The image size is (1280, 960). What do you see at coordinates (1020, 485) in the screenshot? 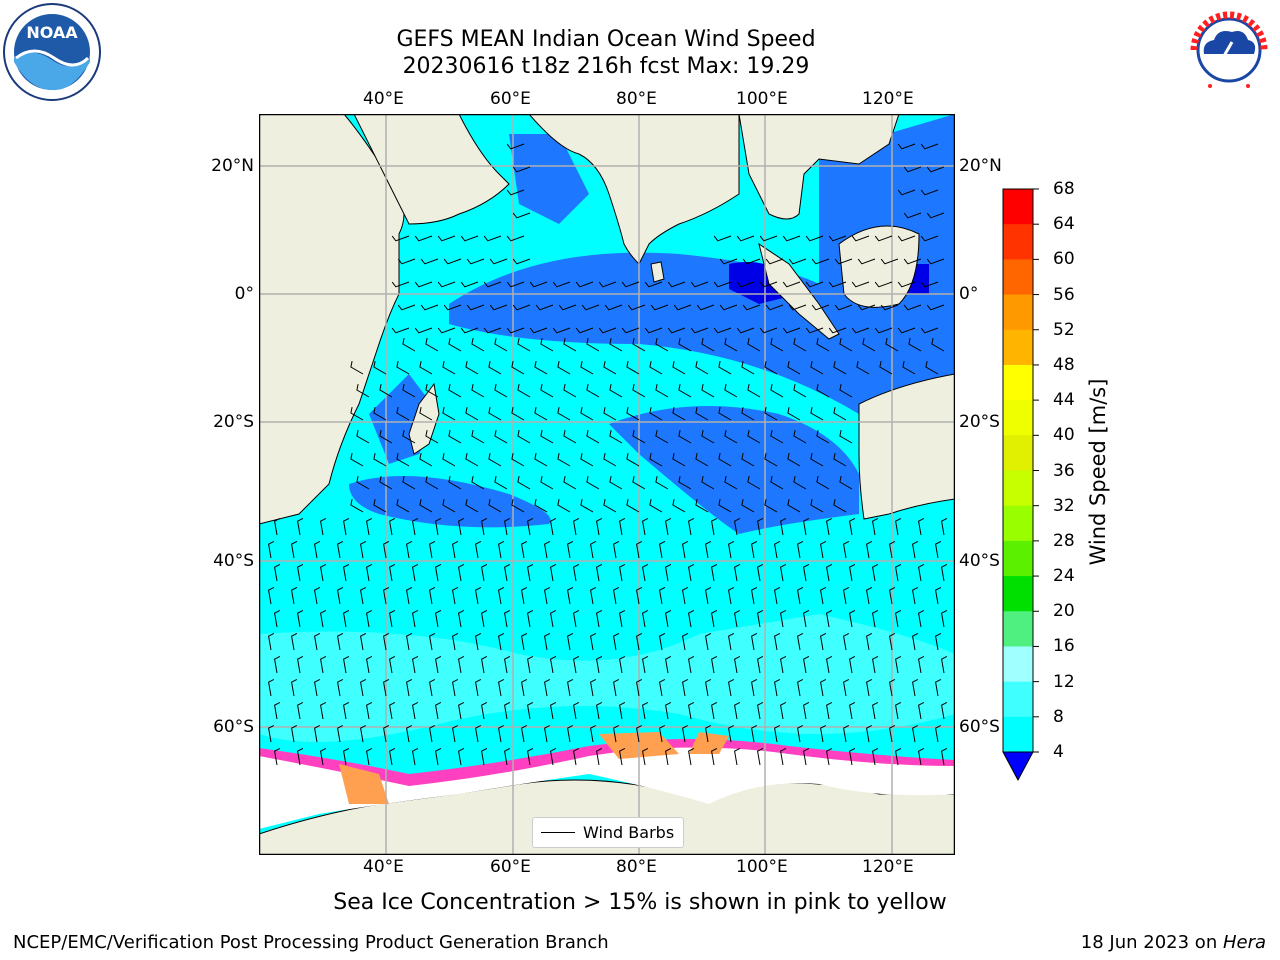
I see `colorbar` at bounding box center [1020, 485].